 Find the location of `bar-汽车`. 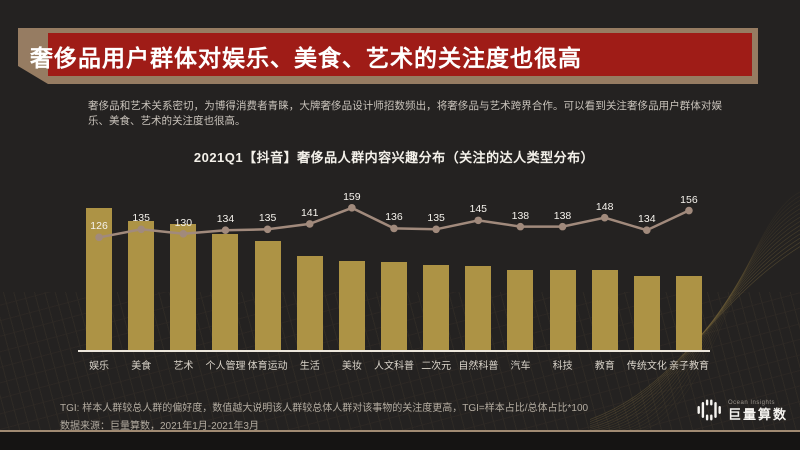

bar-汽车 is located at coordinates (520, 310).